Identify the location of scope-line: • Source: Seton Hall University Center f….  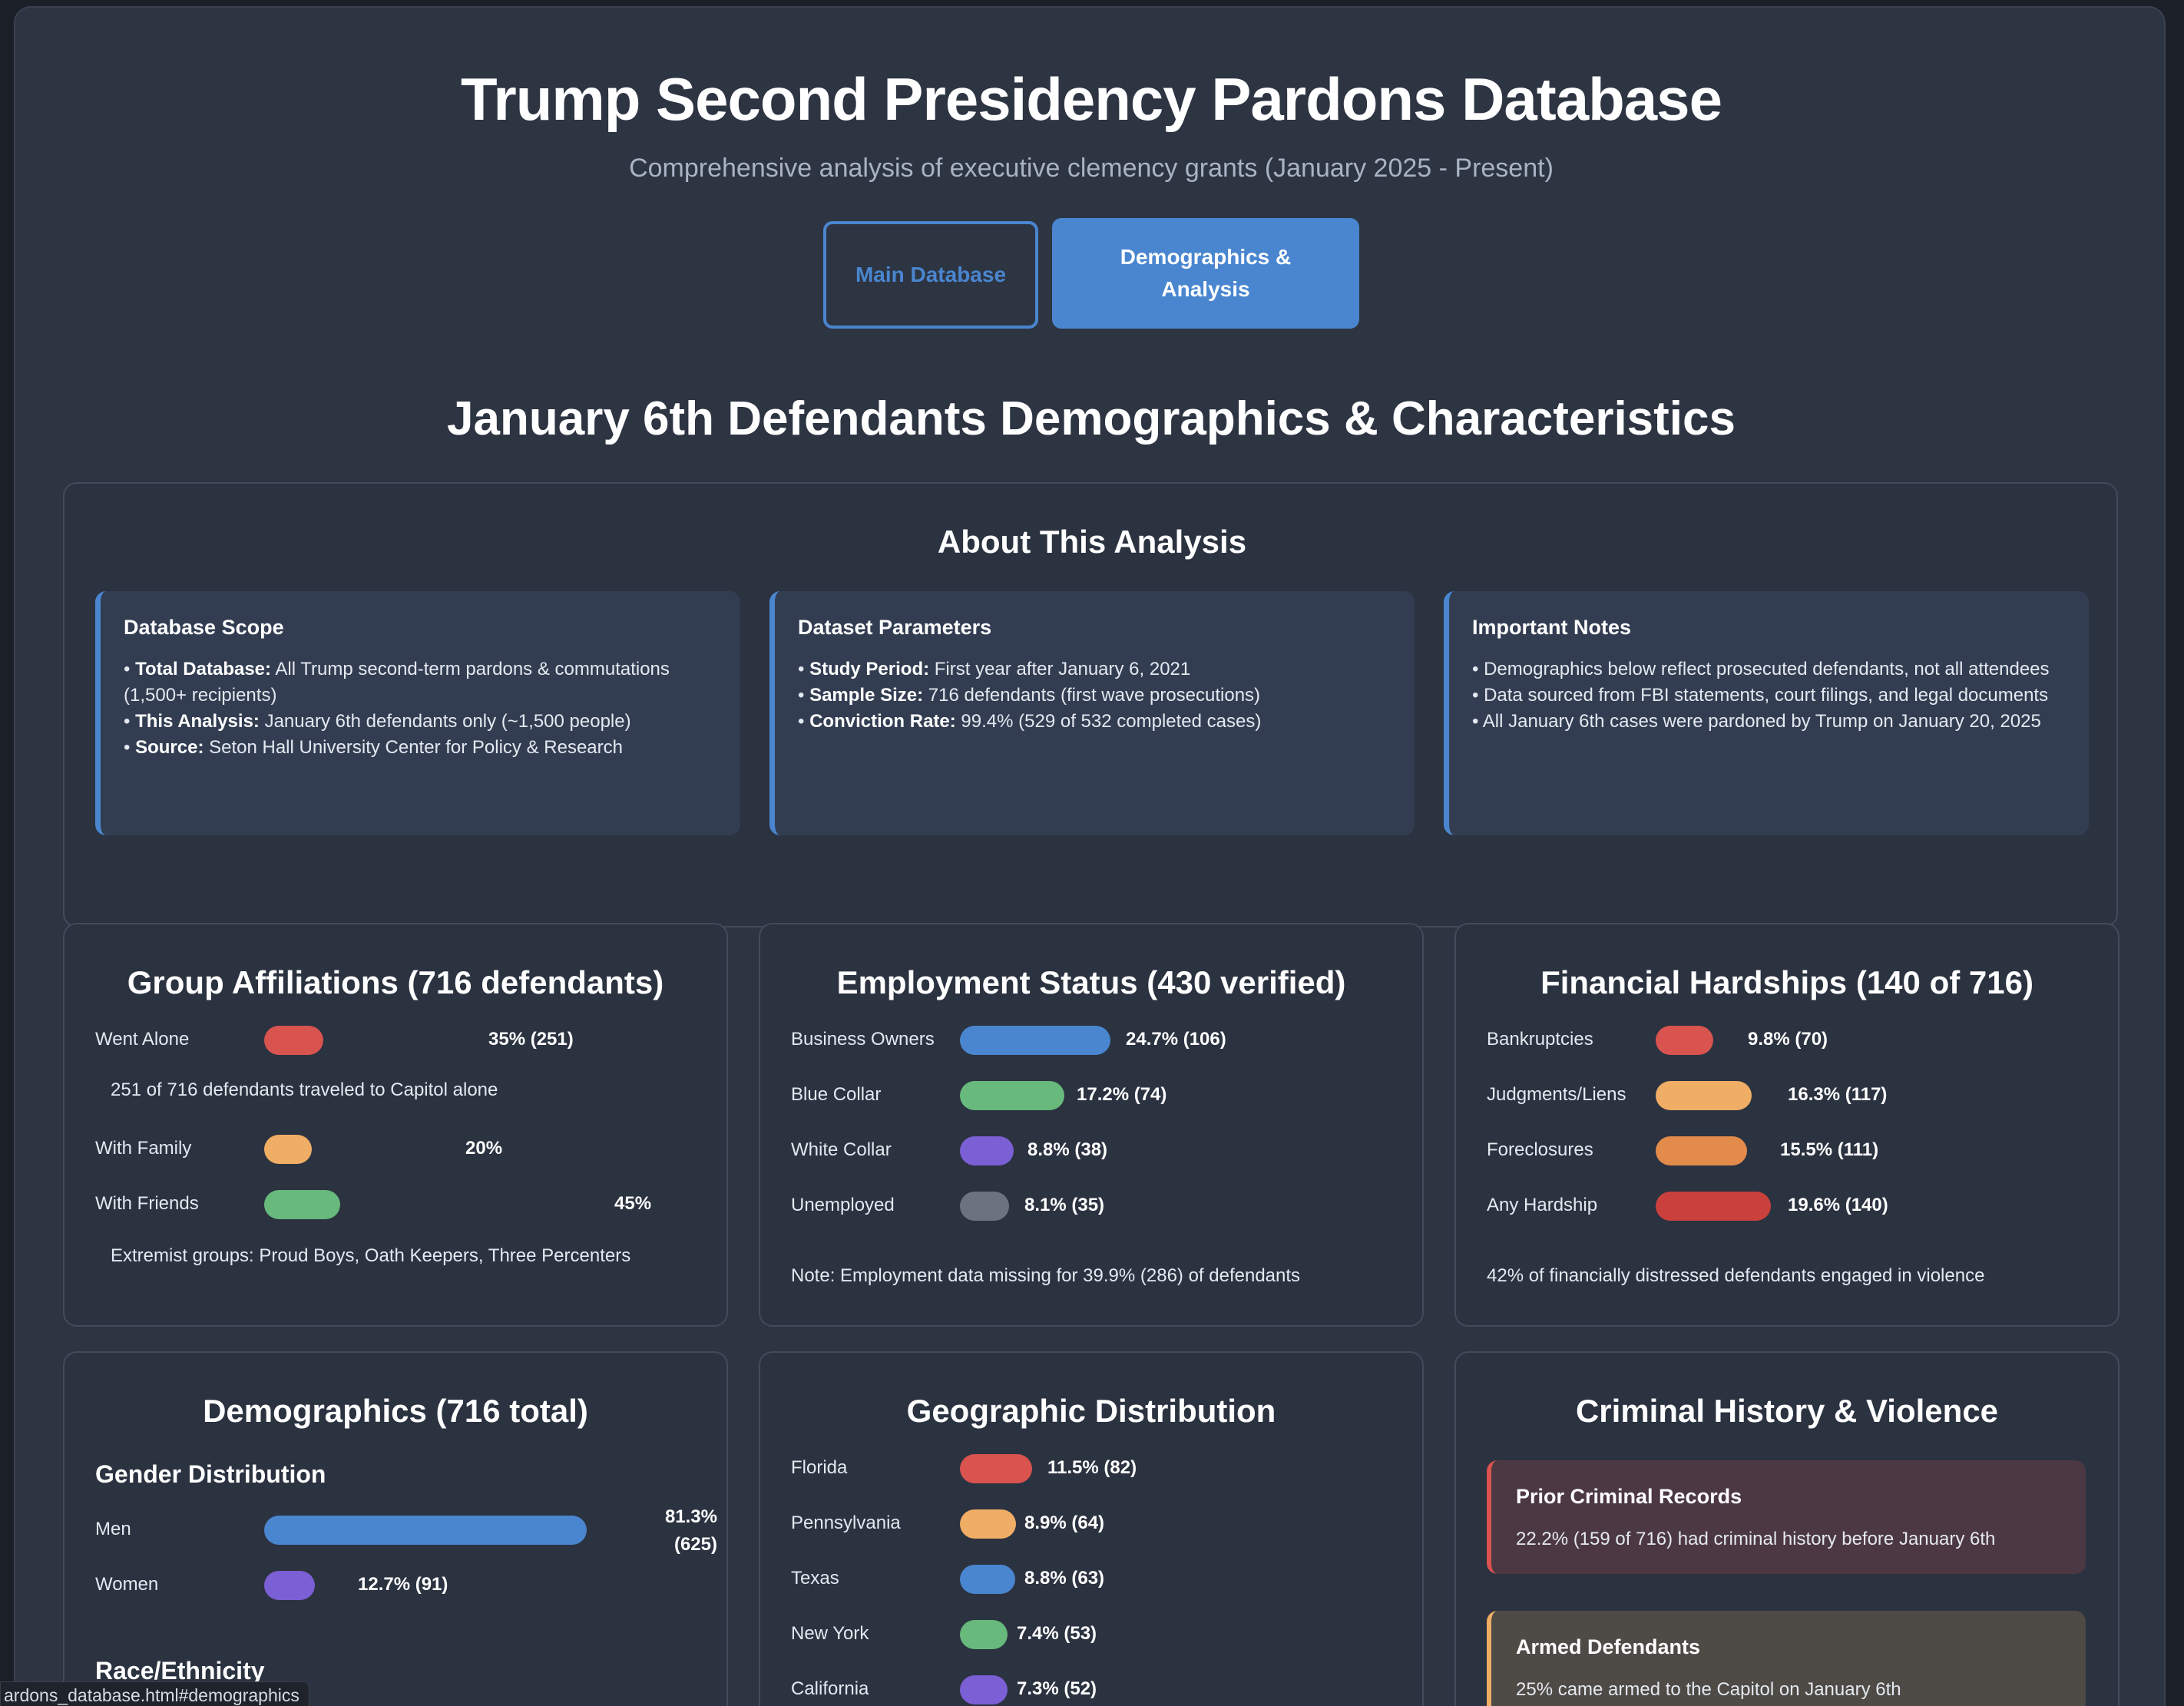
(373, 747).